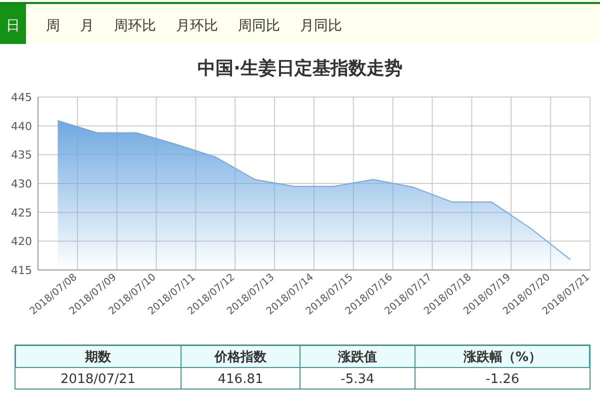 The height and width of the screenshot is (400, 600). I want to click on text: 价格指数, so click(241, 357).